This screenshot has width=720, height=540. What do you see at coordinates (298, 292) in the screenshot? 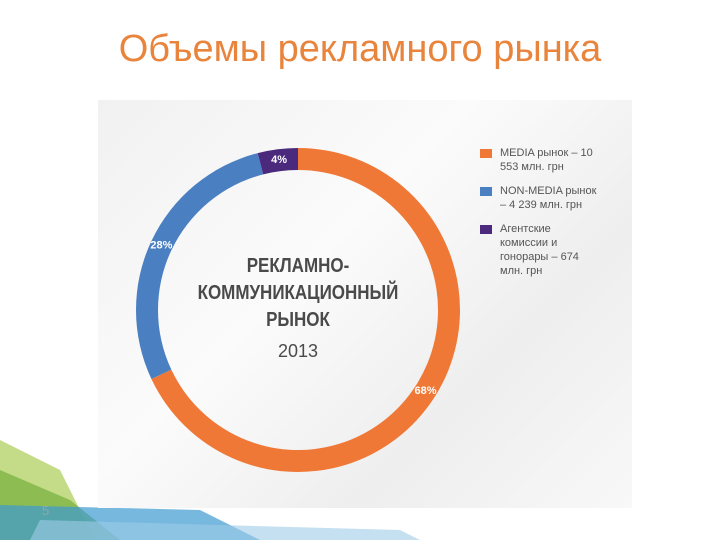
I see `center-label: КОММУНИКАЦИОННЫЙ` at bounding box center [298, 292].